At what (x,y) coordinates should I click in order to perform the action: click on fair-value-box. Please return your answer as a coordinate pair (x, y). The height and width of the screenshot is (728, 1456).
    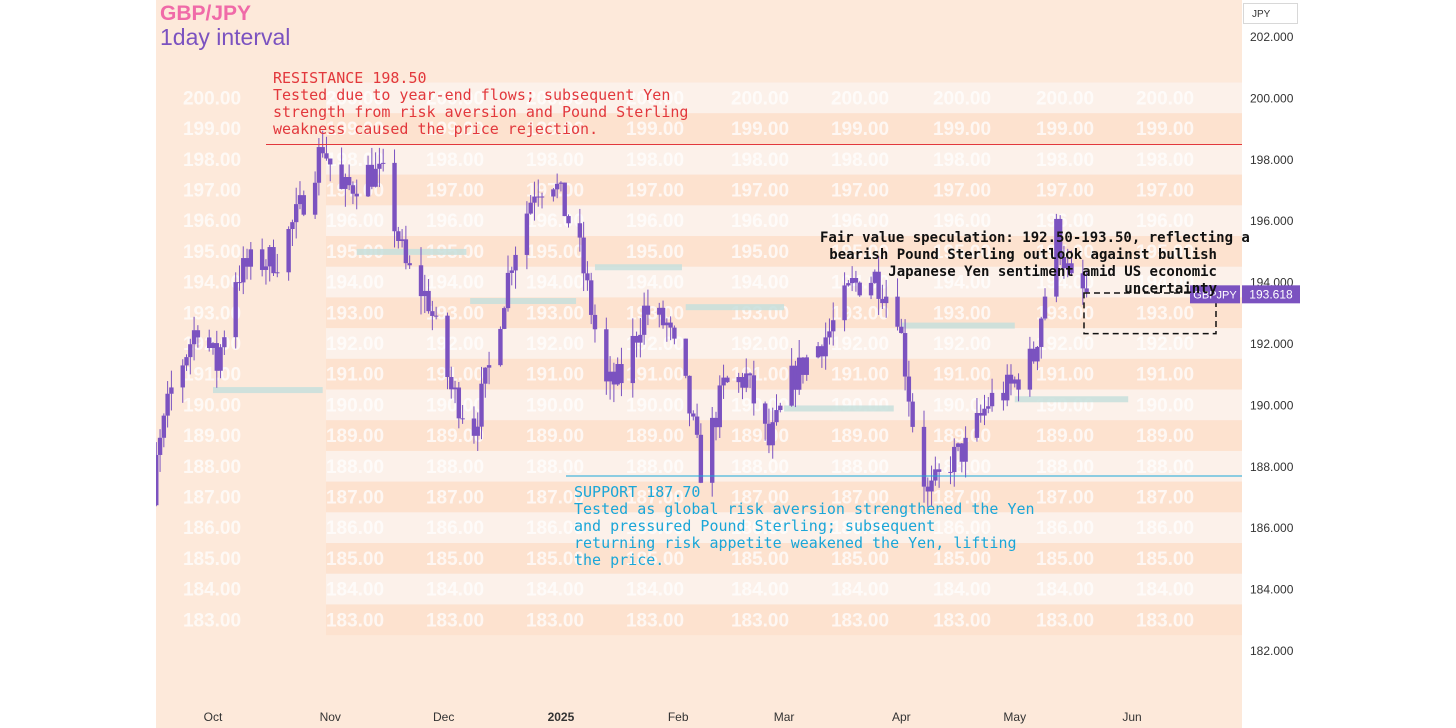
    Looking at the image, I should click on (1150, 313).